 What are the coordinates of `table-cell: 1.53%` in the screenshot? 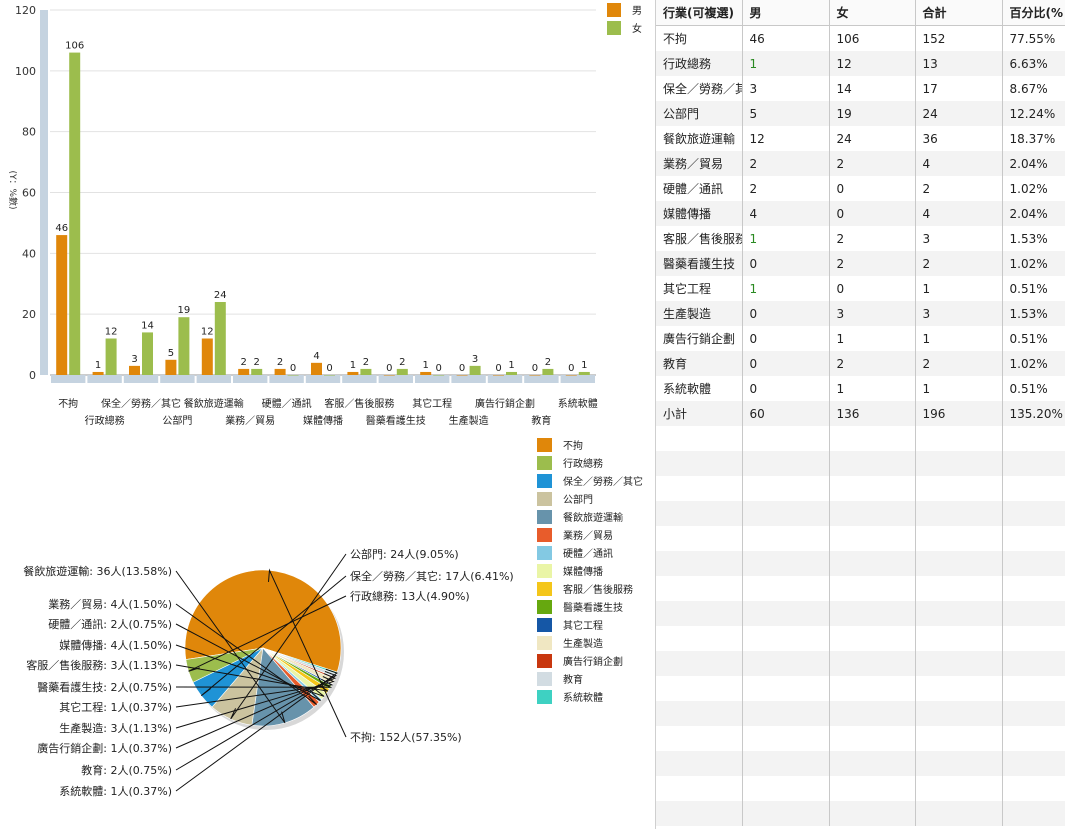 It's located at (1033, 313).